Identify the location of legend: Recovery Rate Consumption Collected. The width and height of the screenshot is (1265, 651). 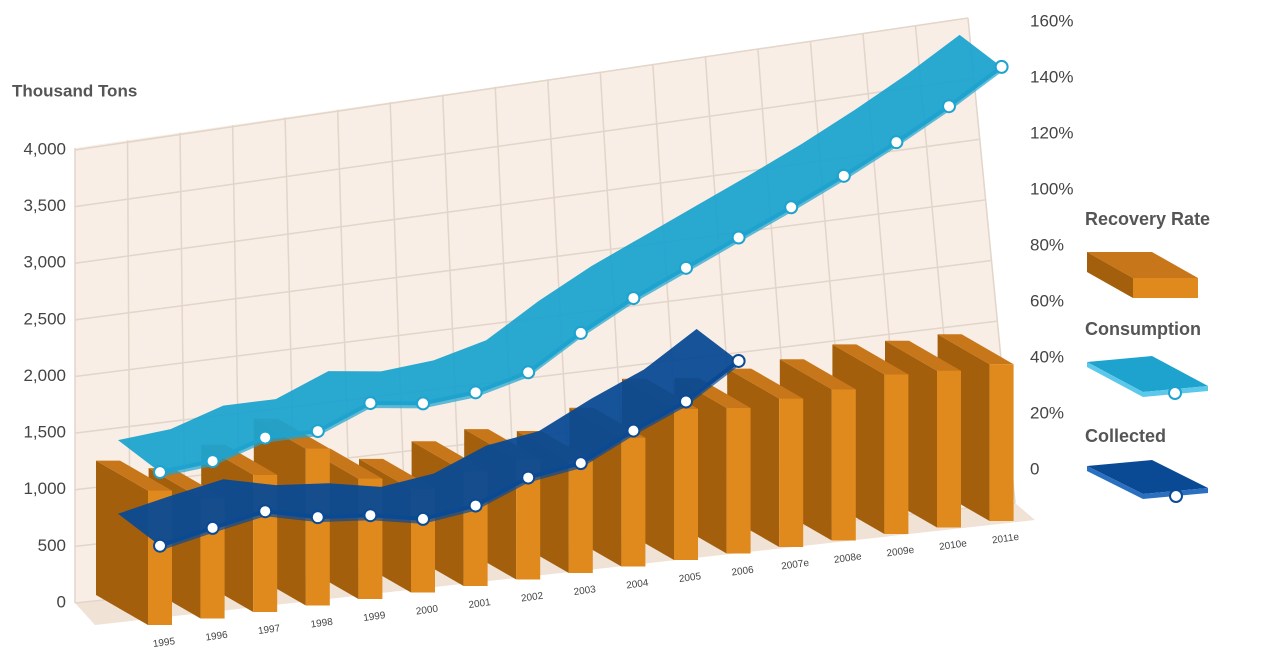
(1147, 356).